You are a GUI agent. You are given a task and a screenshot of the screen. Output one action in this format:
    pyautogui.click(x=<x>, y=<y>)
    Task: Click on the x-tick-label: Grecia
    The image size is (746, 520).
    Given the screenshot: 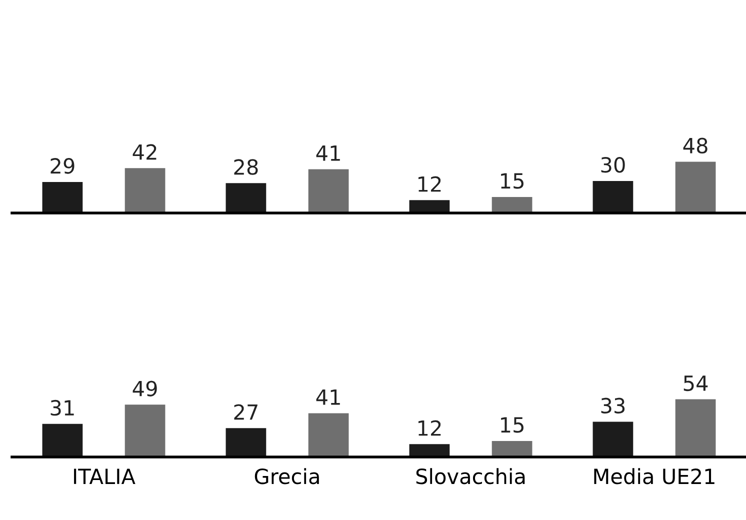 What is the action you would take?
    pyautogui.click(x=286, y=476)
    